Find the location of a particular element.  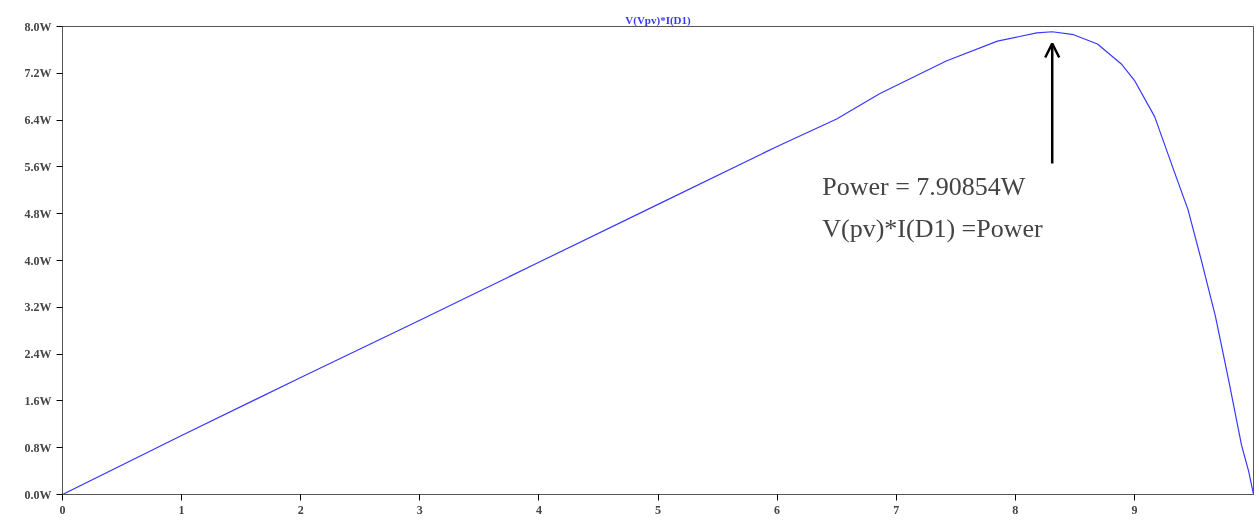

x-tick-label: 8 is located at coordinates (1015, 509).